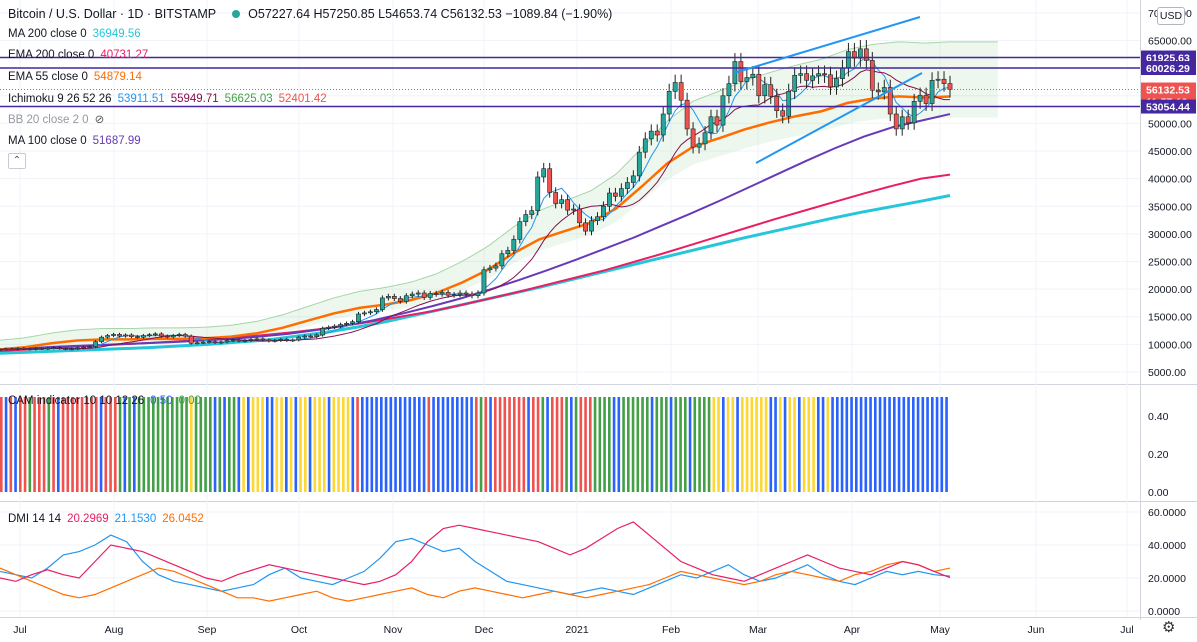 The image size is (1197, 642). Describe the element at coordinates (117, 77) in the screenshot. I see `indicator-value: 54879.14` at that location.